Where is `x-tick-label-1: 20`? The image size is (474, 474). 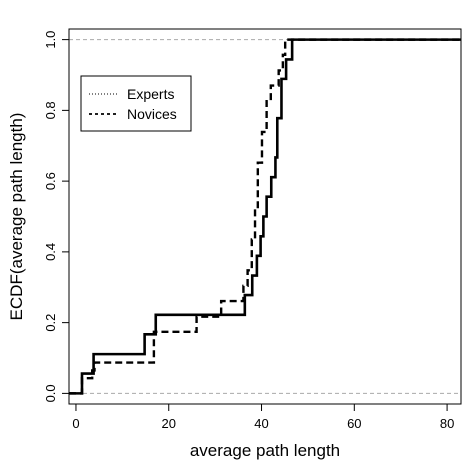 x-tick-label-1: 20 is located at coordinates (169, 423).